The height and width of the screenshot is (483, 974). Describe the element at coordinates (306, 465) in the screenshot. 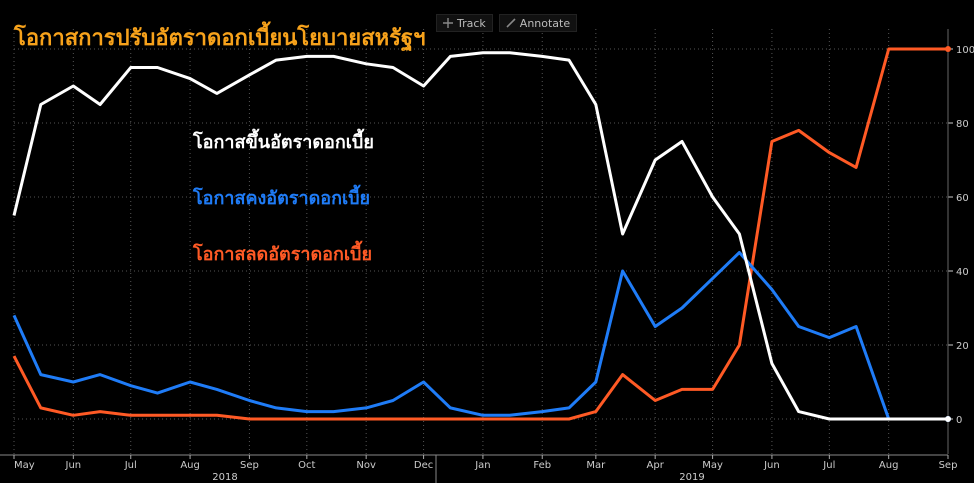

I see `x-tick-label: Oct` at that location.